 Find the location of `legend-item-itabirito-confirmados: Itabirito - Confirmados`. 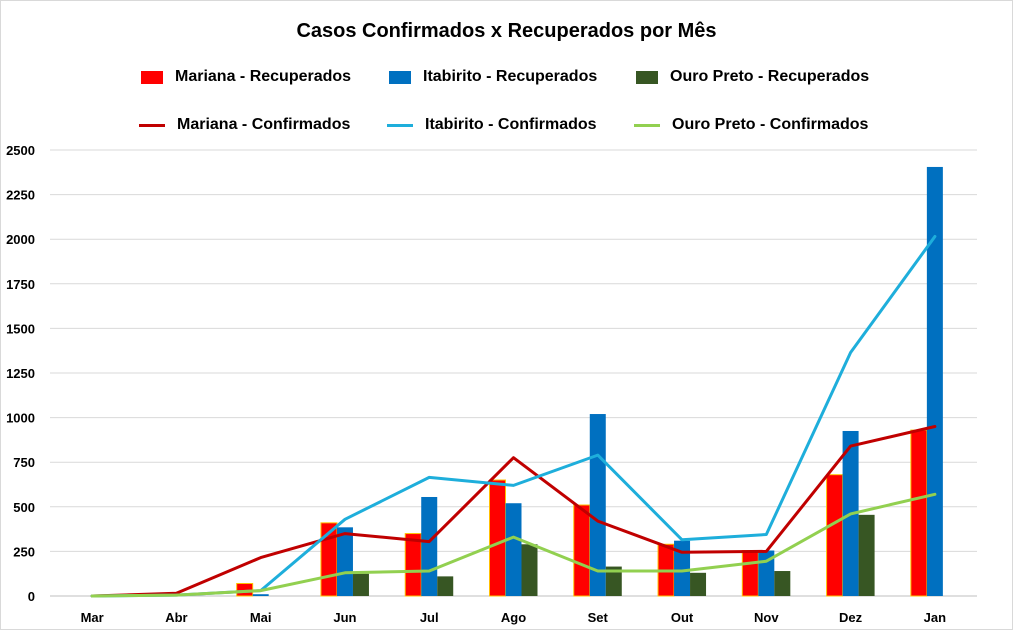

legend-item-itabirito-confirmados: Itabirito - Confirmados is located at coordinates (492, 125).